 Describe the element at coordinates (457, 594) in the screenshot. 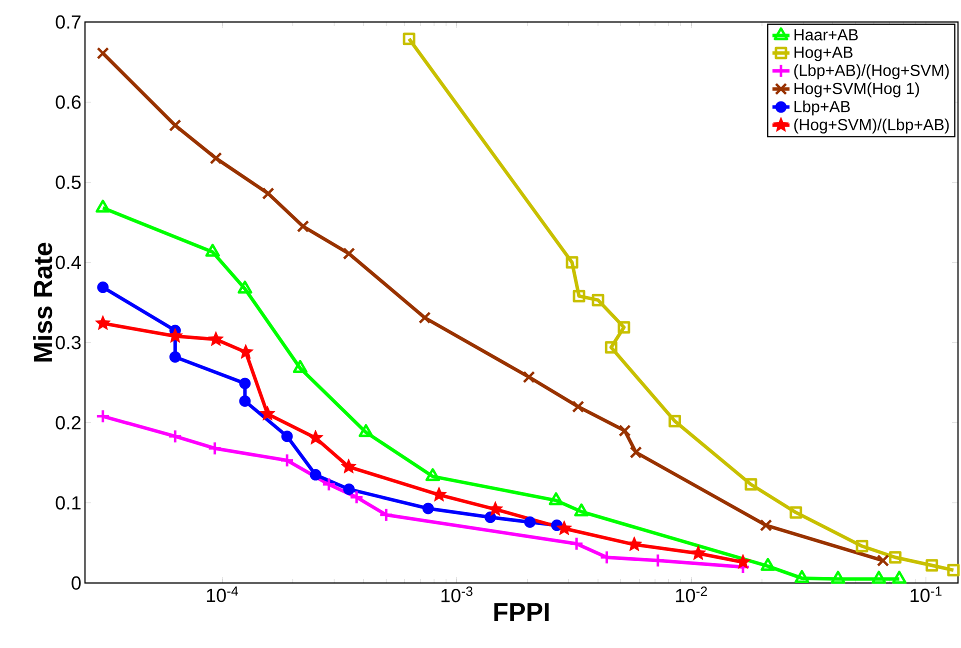

I see `x-tick-label: 10$^{-3}$` at that location.